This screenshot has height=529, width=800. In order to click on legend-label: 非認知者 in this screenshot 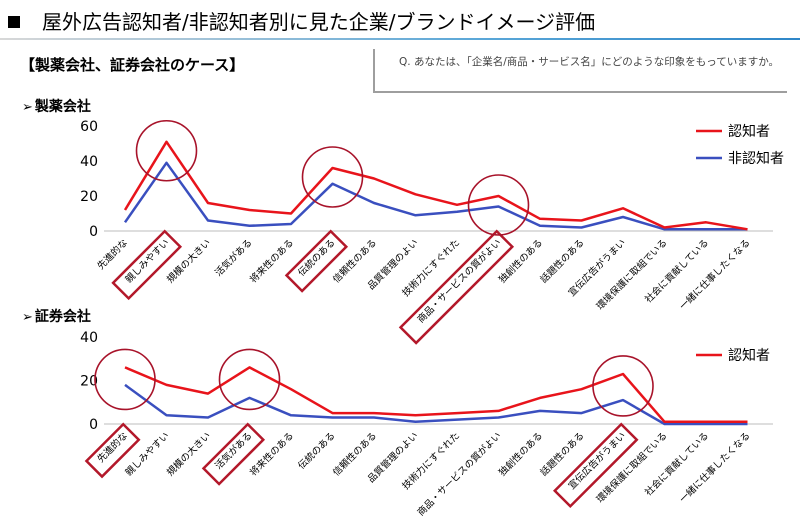, I will do `click(756, 158)`.